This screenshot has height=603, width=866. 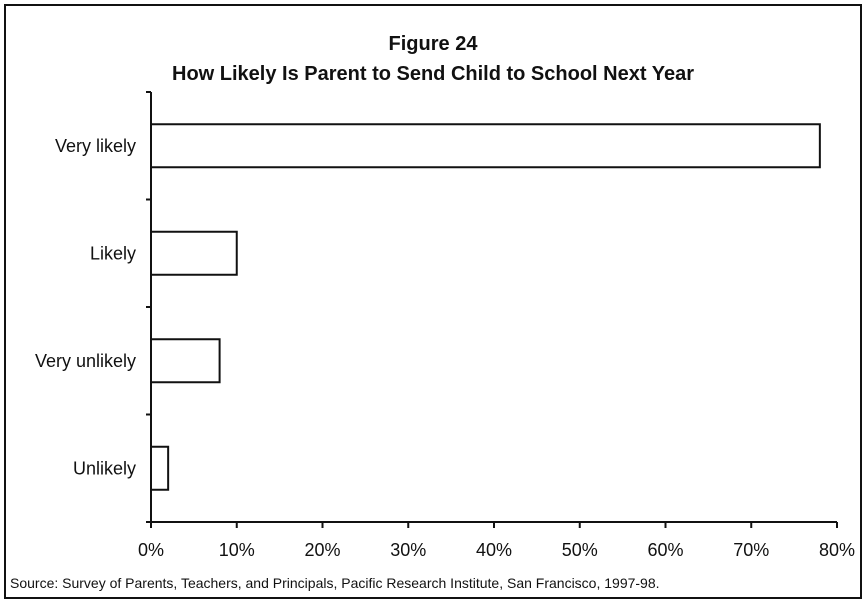 I want to click on x-tick-label: 50%, so click(x=580, y=550).